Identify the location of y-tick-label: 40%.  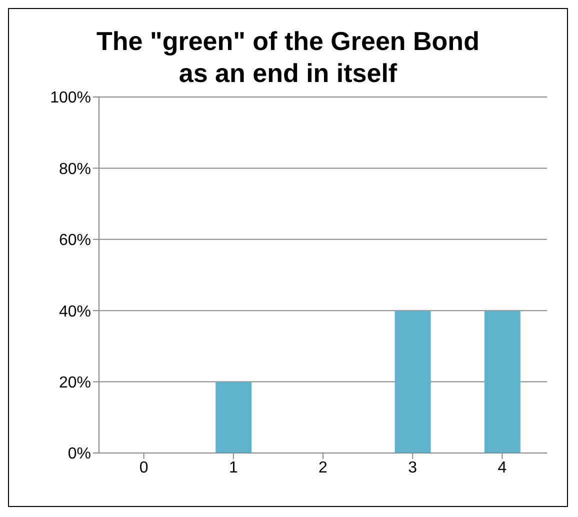
(74, 311).